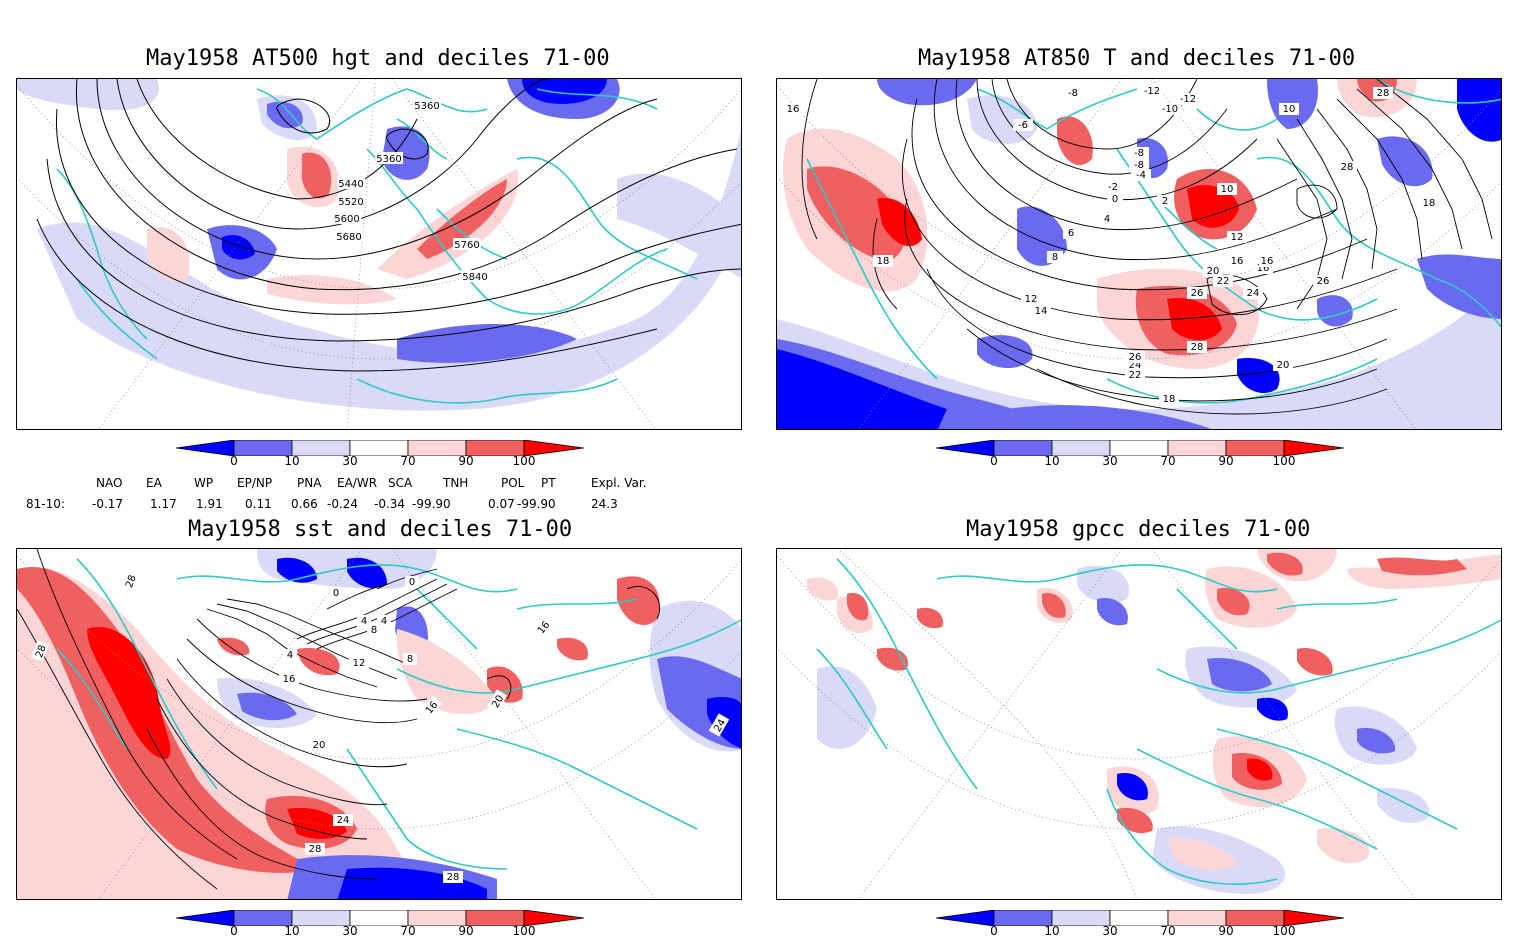 Image resolution: width=1520 pixels, height=940 pixels. I want to click on contour-label: -4, so click(1141, 175).